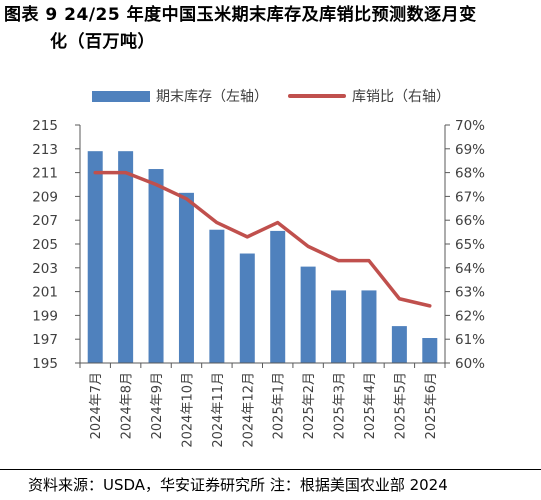  Describe the element at coordinates (270, 484) in the screenshot. I see `source-note: 资料来源：USDA，华安证券研究所 注：根据美国农业部 2024` at that location.